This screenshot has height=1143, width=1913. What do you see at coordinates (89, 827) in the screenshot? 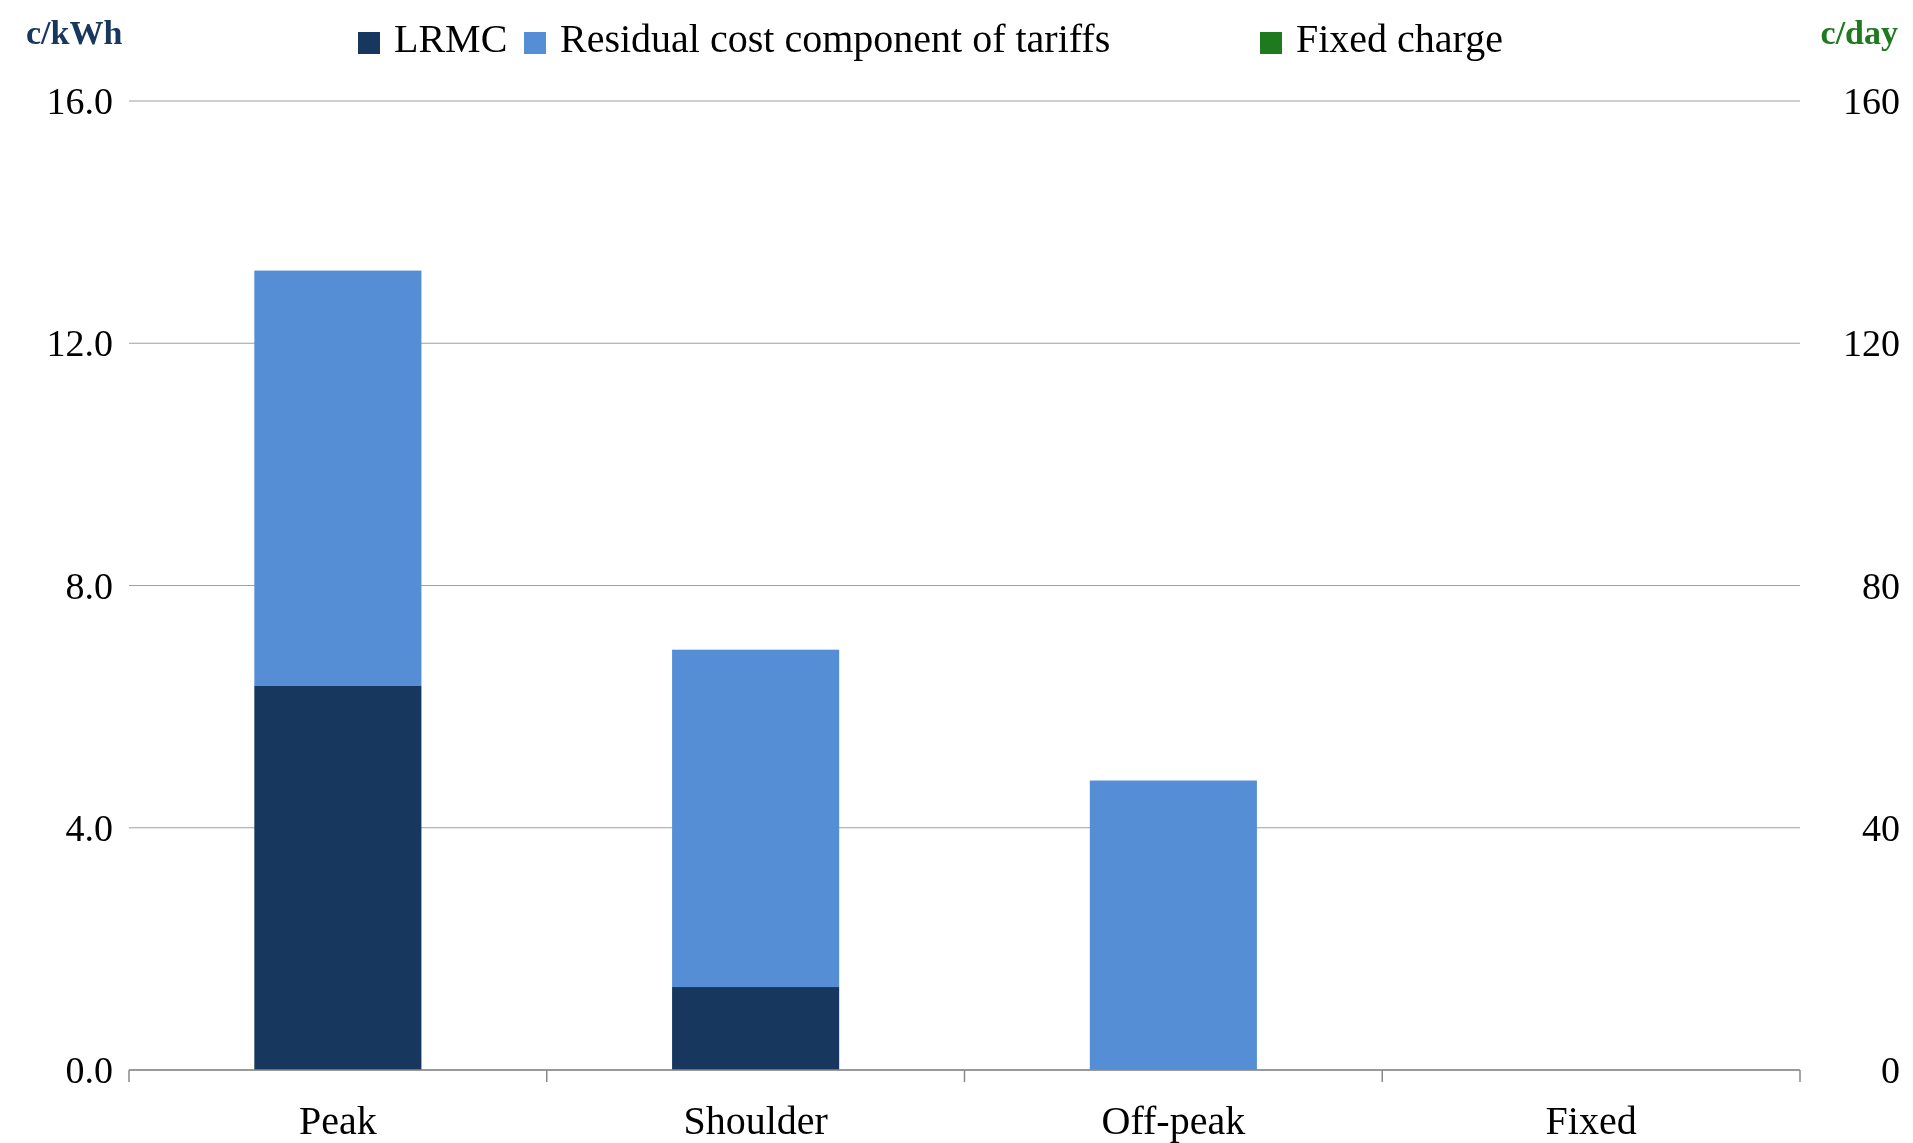
I see `y-tick-label: 4.0` at bounding box center [89, 827].